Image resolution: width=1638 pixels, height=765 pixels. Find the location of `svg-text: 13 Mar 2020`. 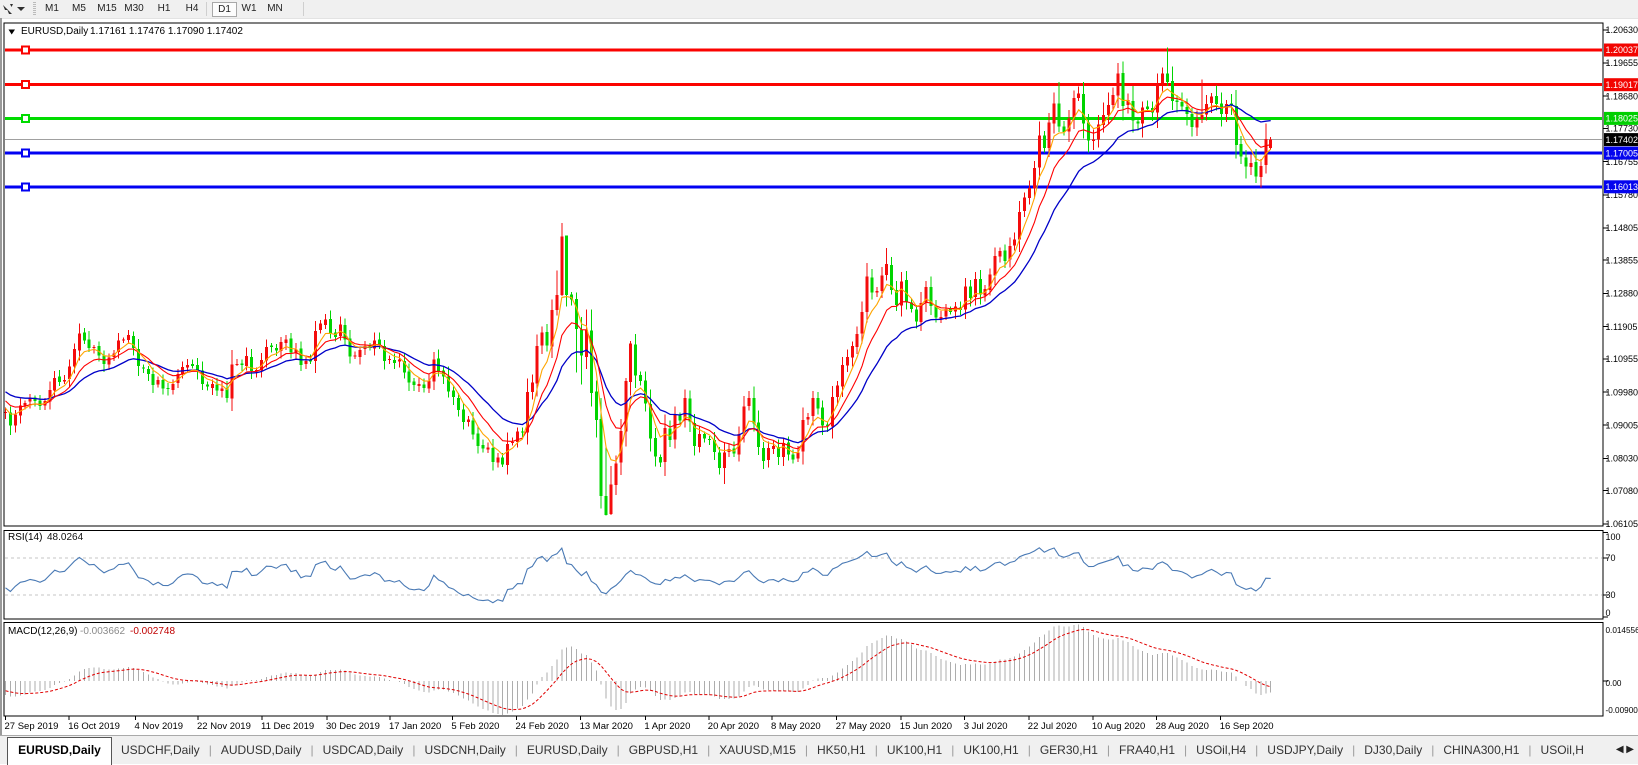

svg-text: 13 Mar 2020 is located at coordinates (606, 726).